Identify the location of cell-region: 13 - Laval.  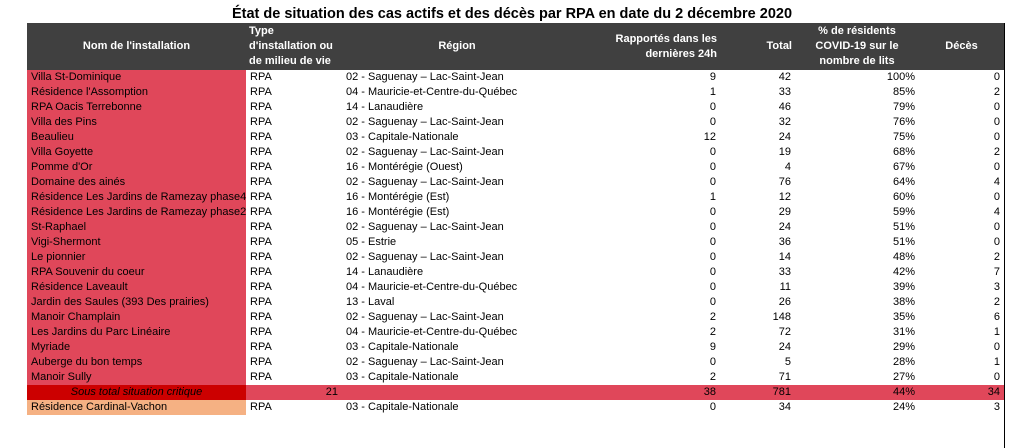
(370, 302).